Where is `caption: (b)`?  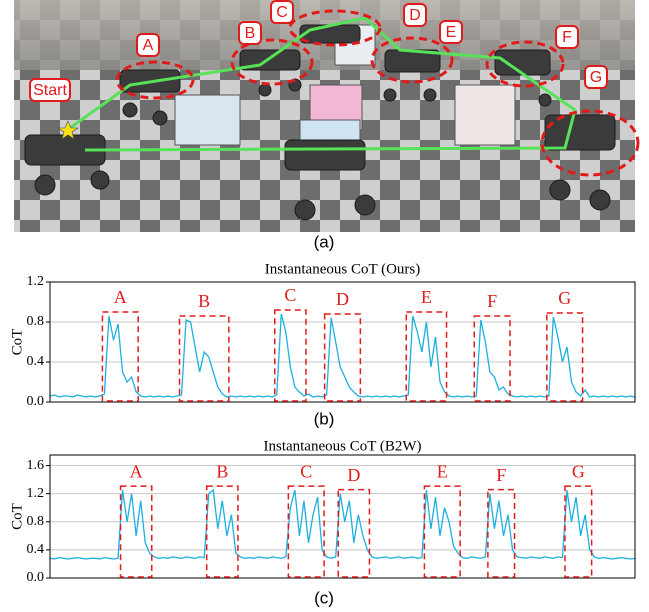 caption: (b) is located at coordinates (324, 418).